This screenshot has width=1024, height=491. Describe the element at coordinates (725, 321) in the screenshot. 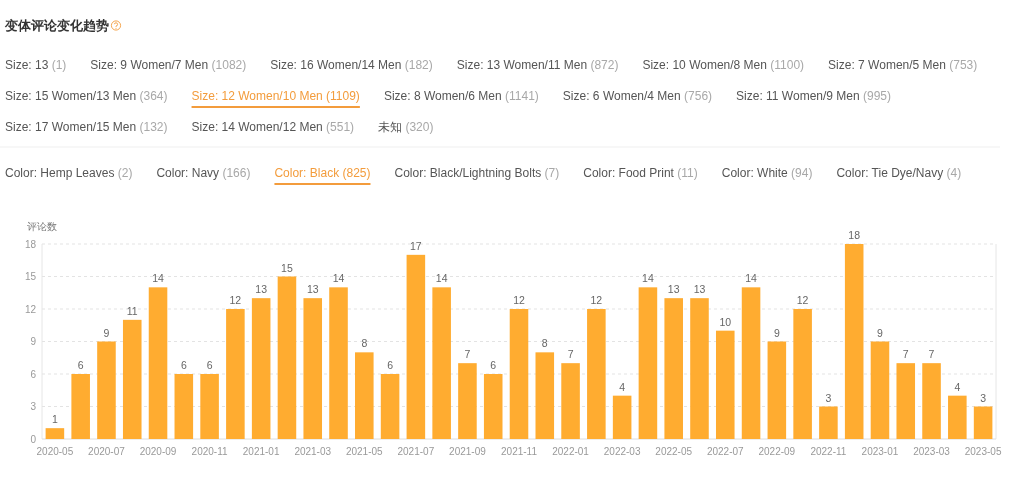

I see `data-label: 10` at that location.